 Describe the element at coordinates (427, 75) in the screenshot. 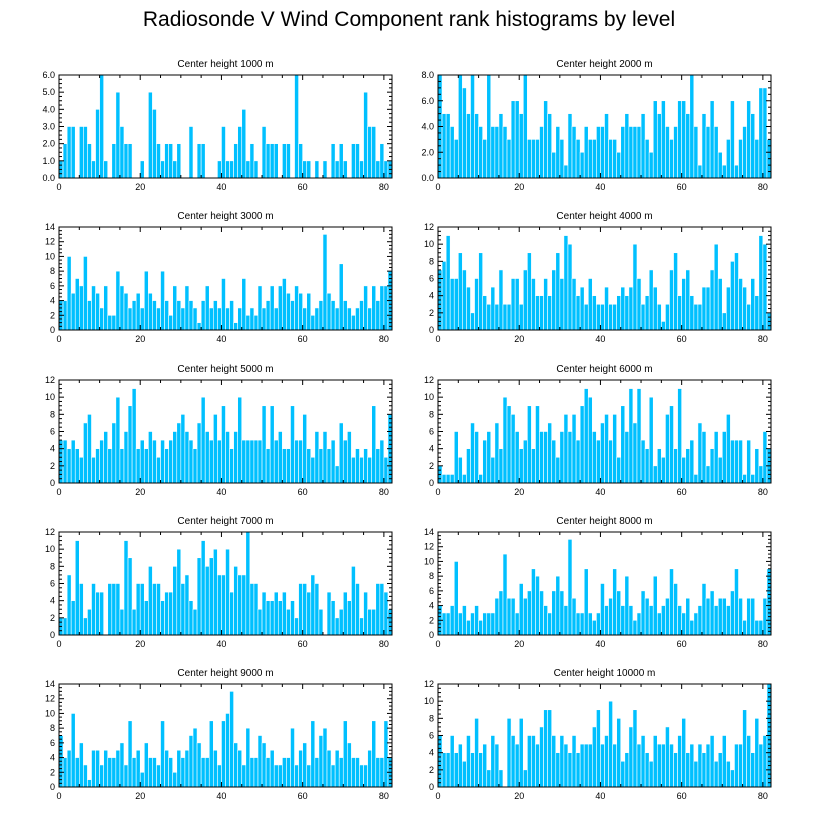

I see `y-tick-label: 8.0` at that location.